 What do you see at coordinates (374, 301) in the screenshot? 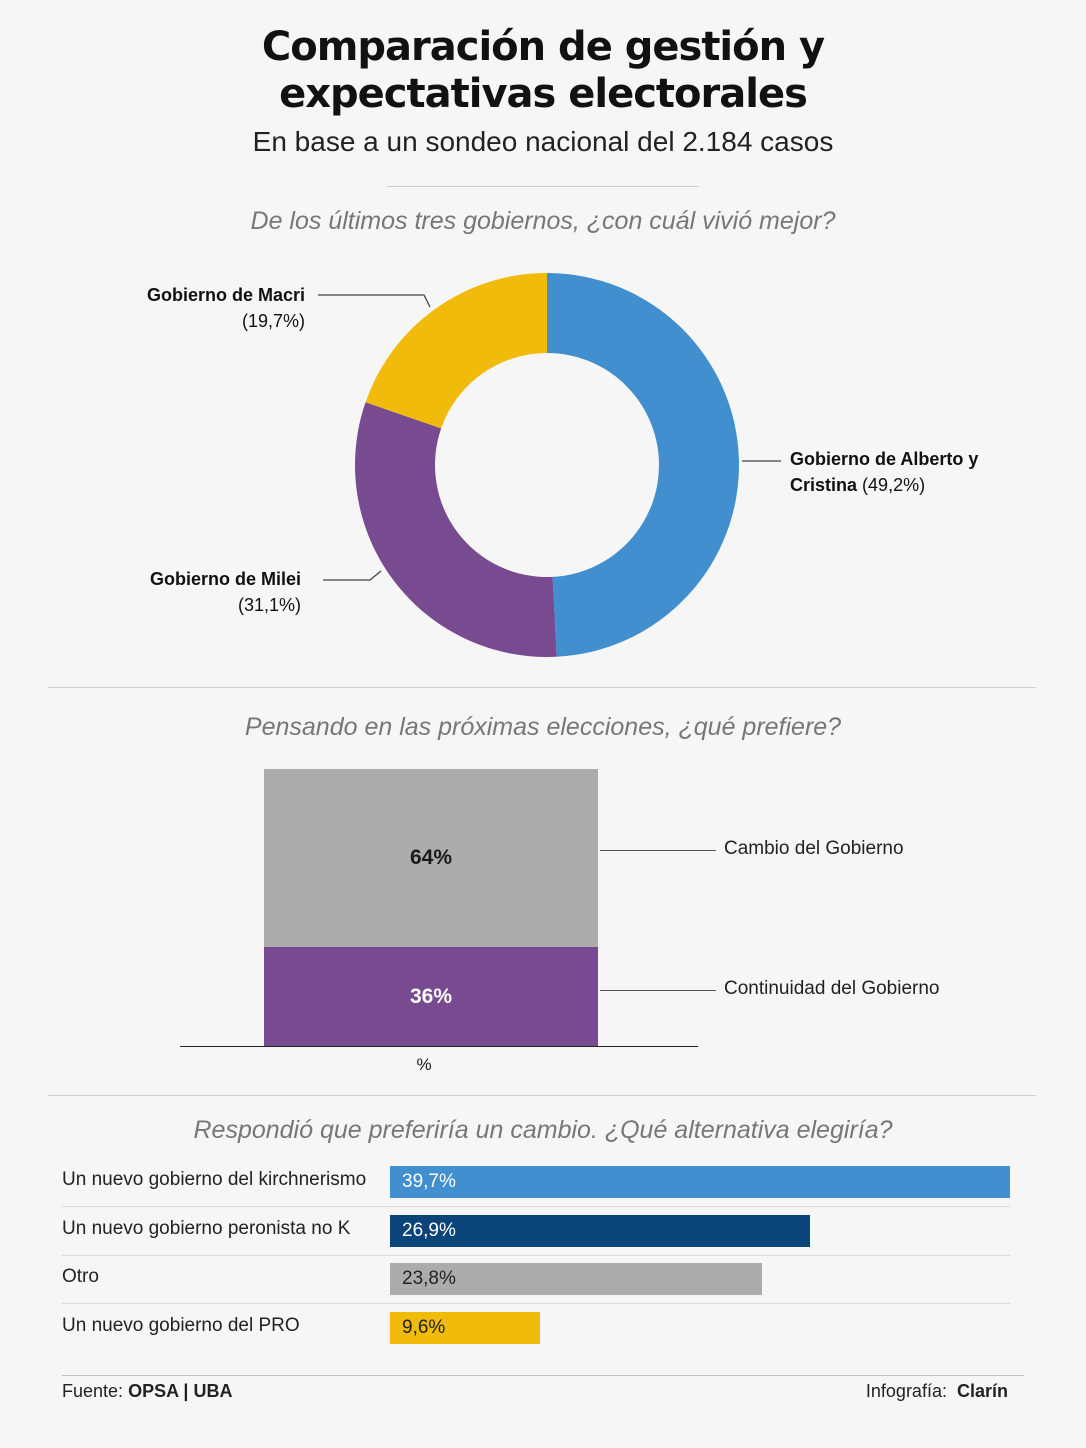
I see `leader-line-macri` at bounding box center [374, 301].